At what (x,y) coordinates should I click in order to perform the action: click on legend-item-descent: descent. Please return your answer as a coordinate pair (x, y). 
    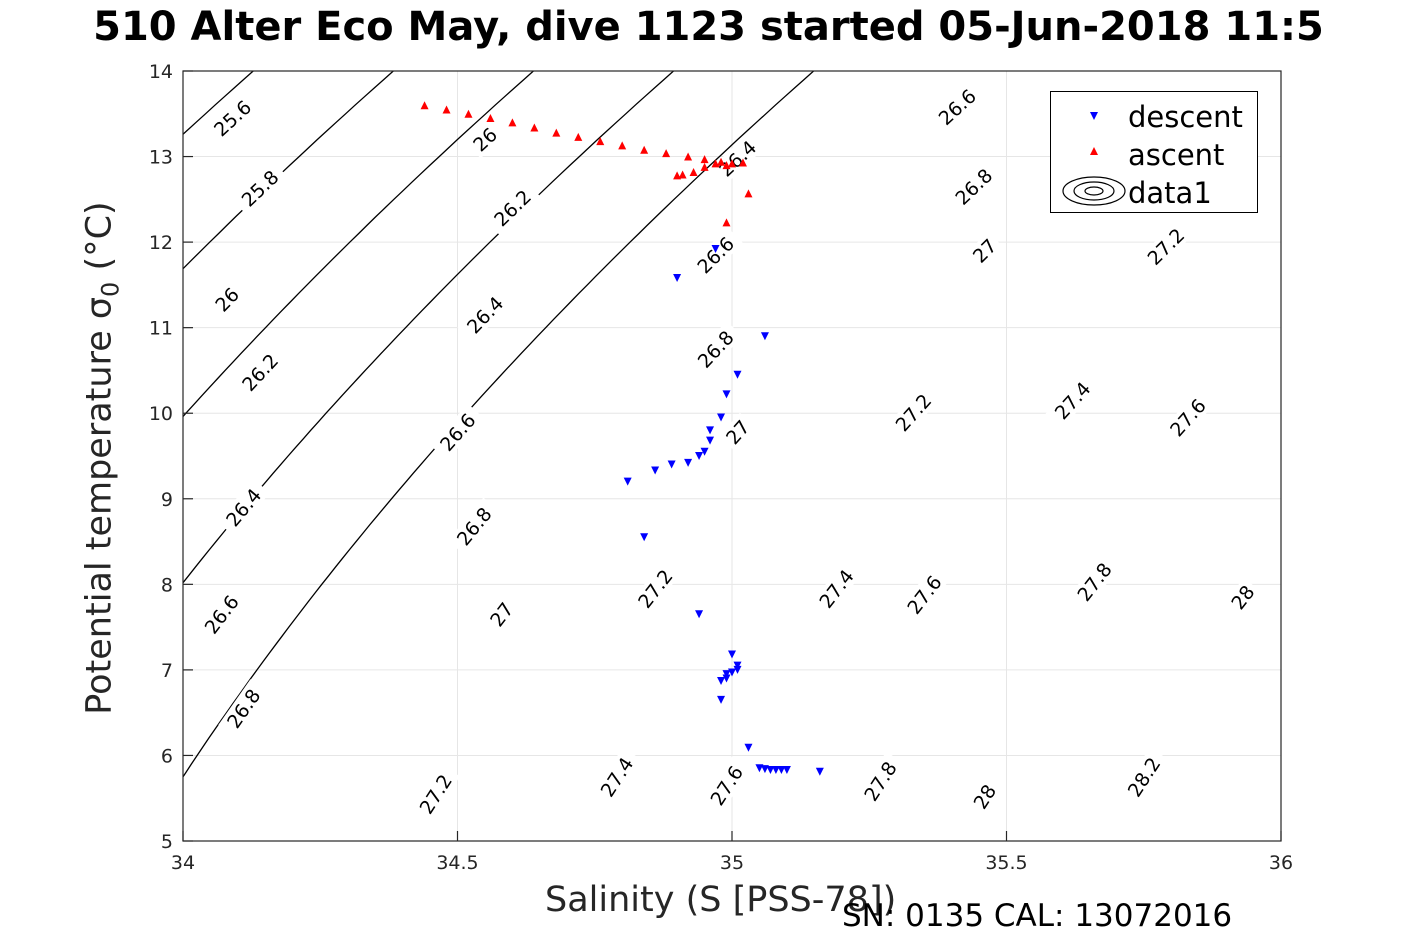
    Looking at the image, I should click on (1155, 116).